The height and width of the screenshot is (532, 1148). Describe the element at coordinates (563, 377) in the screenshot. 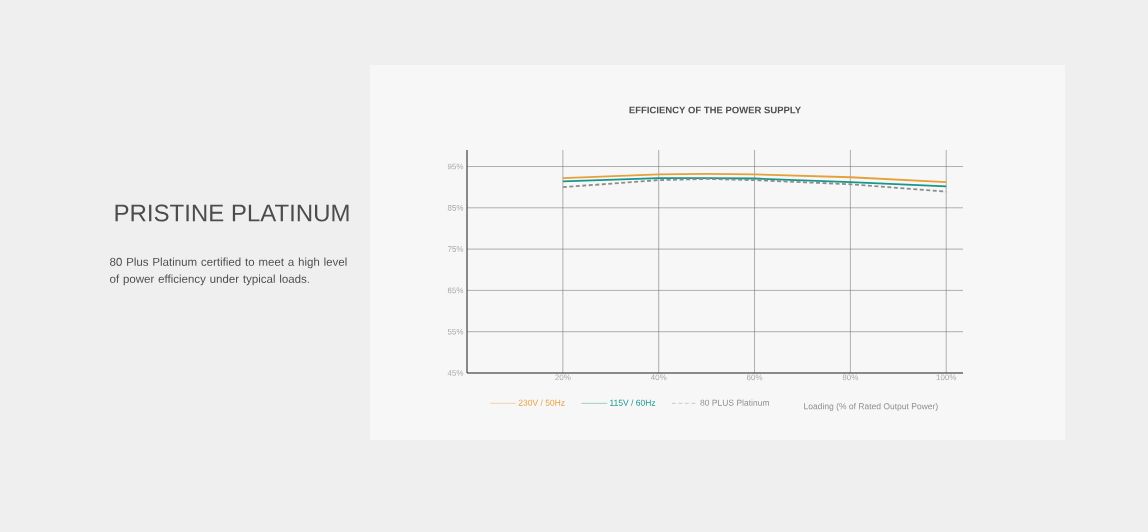

I see `x-tick-label: 20%` at that location.